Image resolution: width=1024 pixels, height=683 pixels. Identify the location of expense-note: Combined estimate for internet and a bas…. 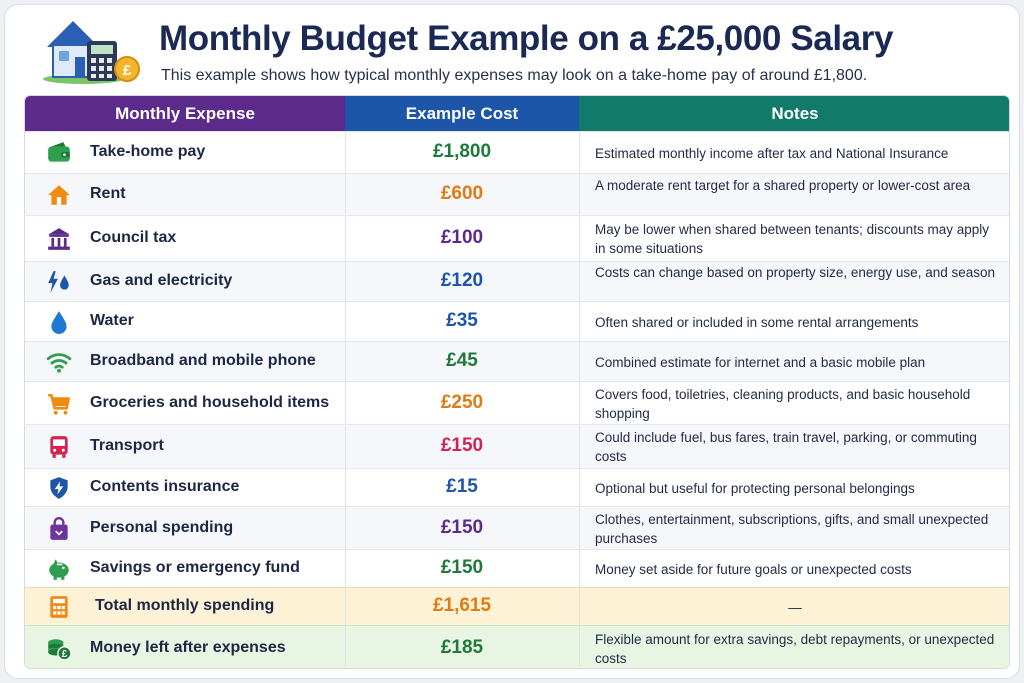
(760, 362).